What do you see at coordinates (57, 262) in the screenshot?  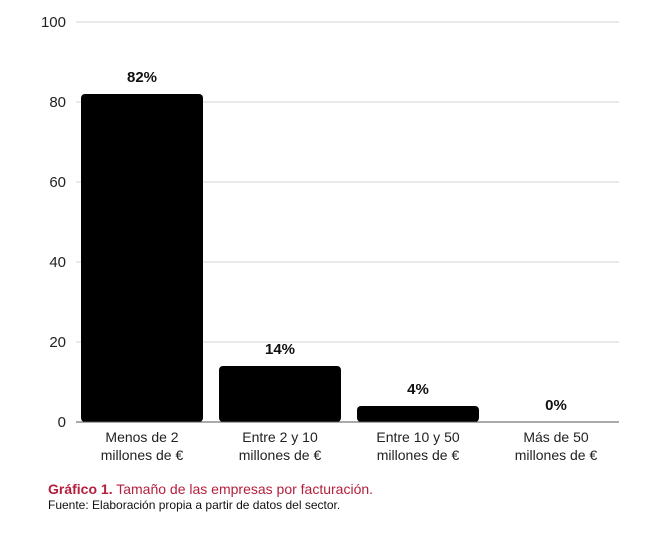 I see `y-tick-label: 40` at bounding box center [57, 262].